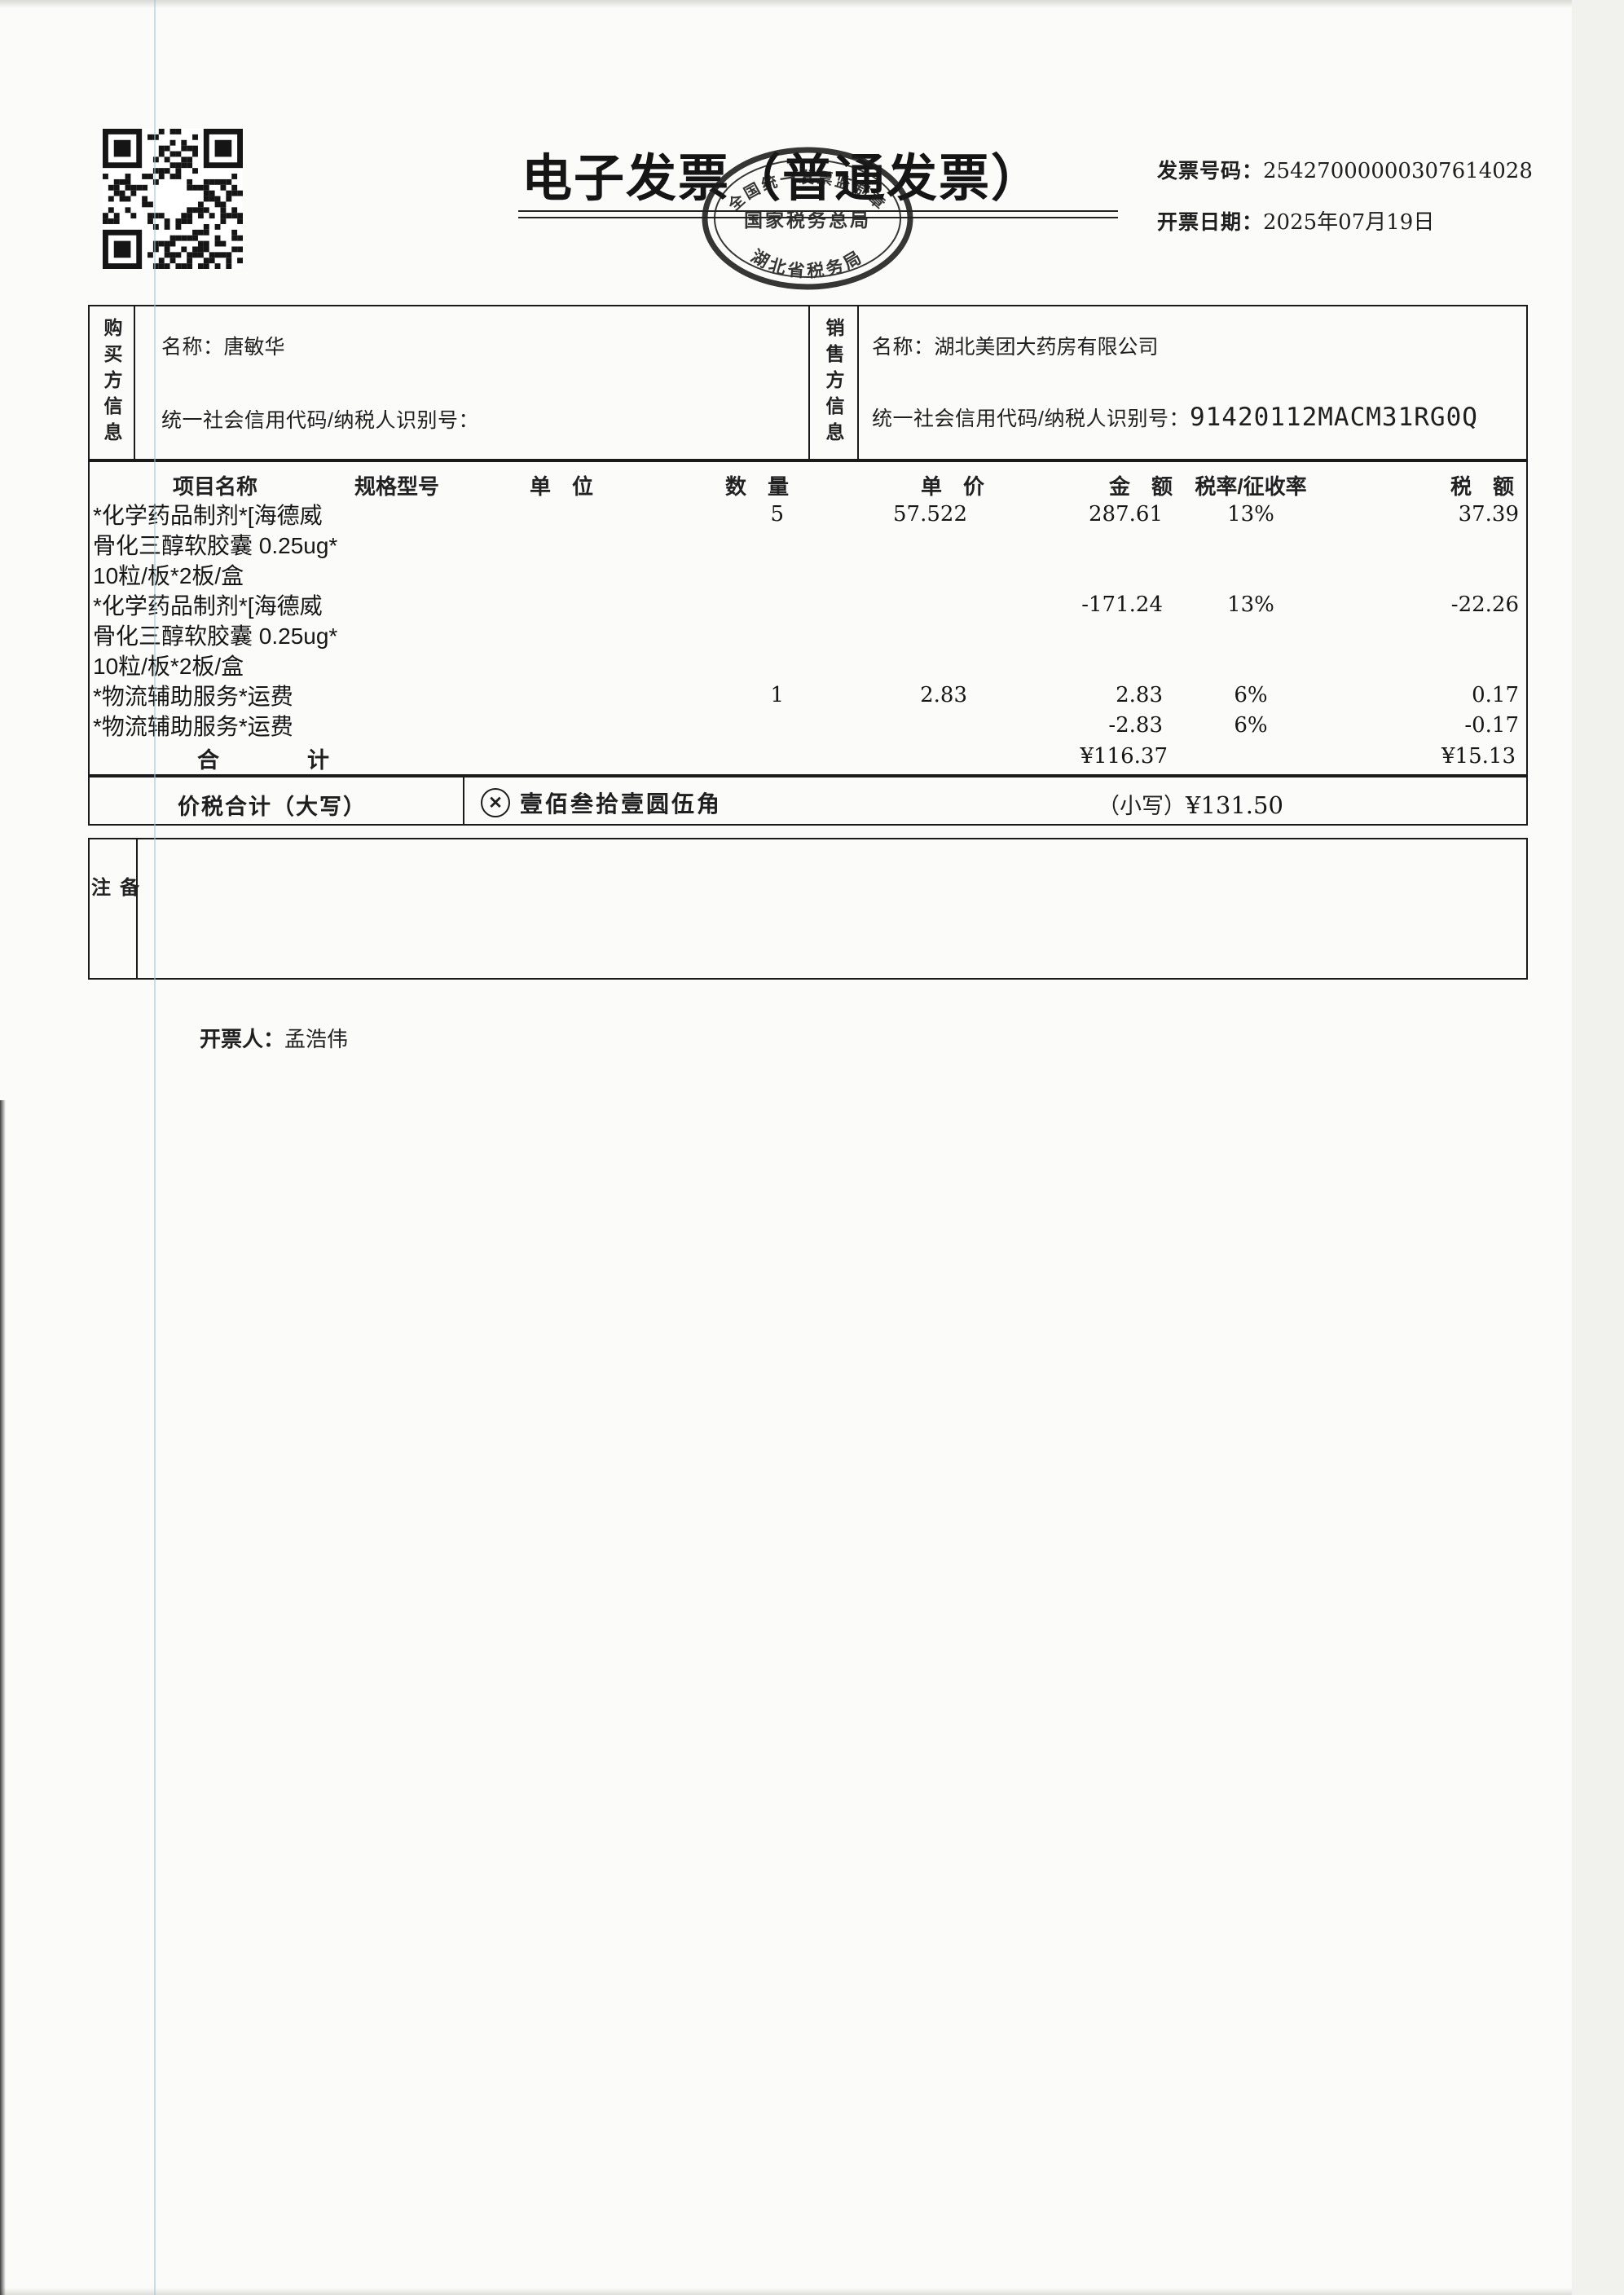 This screenshot has width=1624, height=2295. Describe the element at coordinates (777, 695) in the screenshot. I see `cell-quantity: 1` at that location.